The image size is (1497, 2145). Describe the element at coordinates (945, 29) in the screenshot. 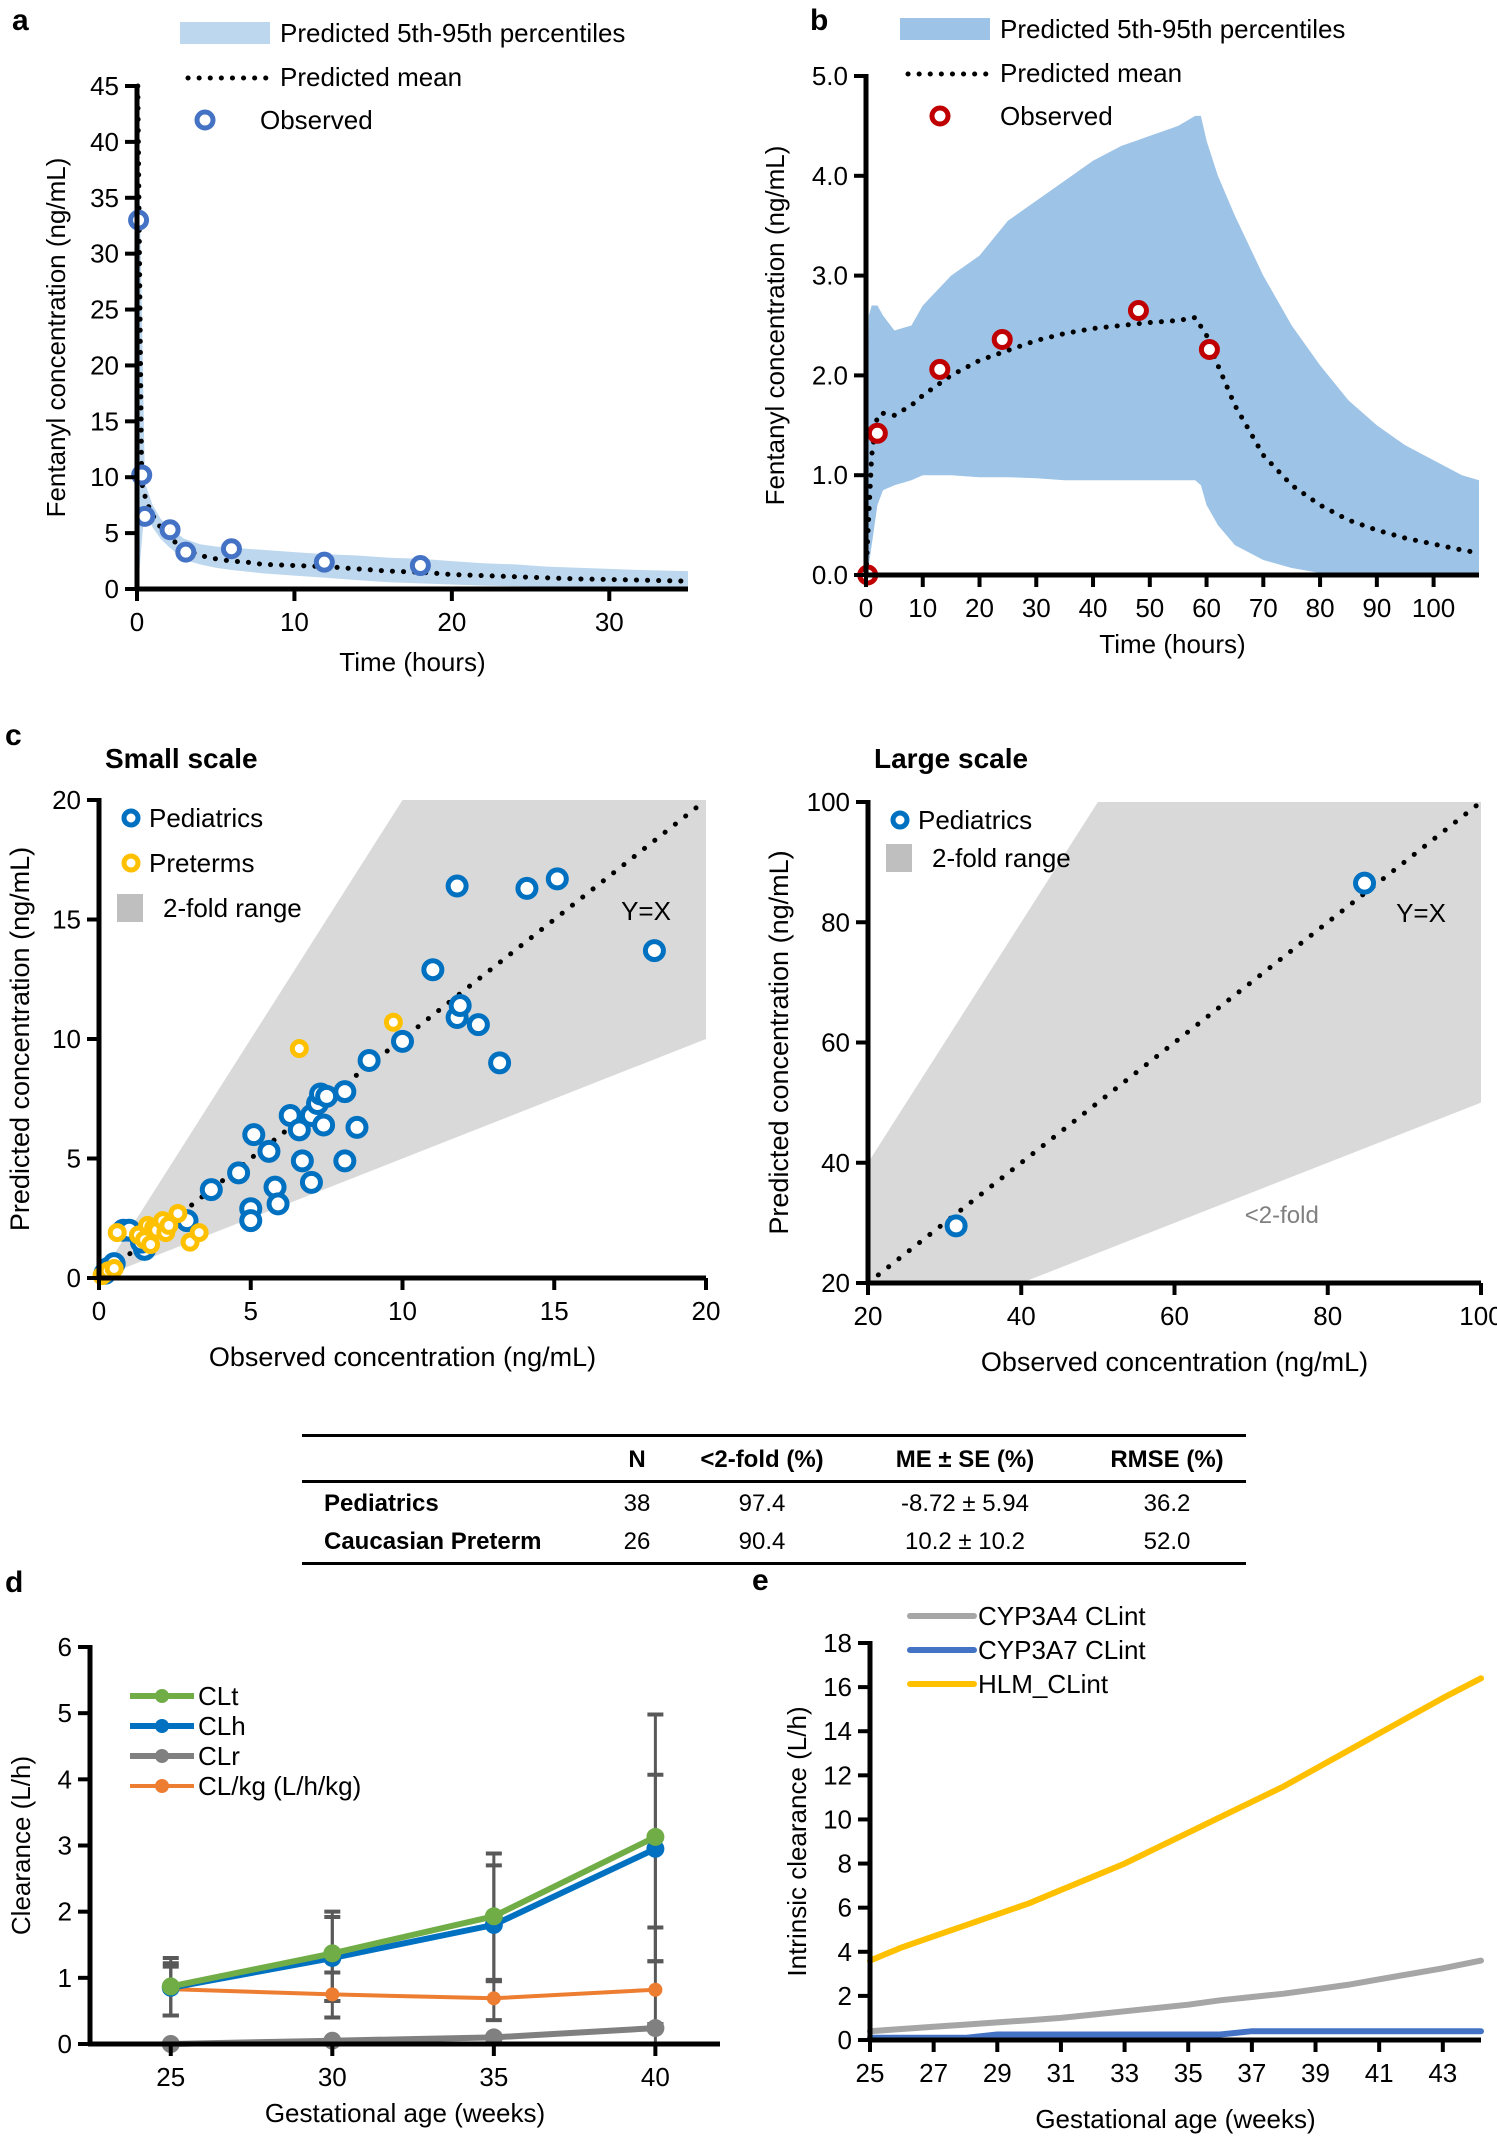

I see `legend-band-swatch` at that location.